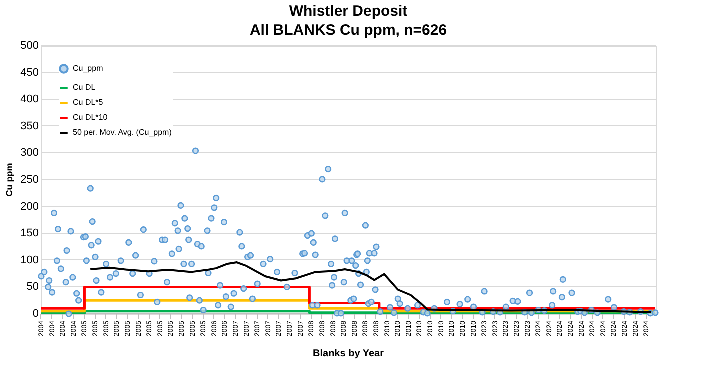  Describe the element at coordinates (348, 11) in the screenshot. I see `chart-title: Whistler Deposit` at that location.